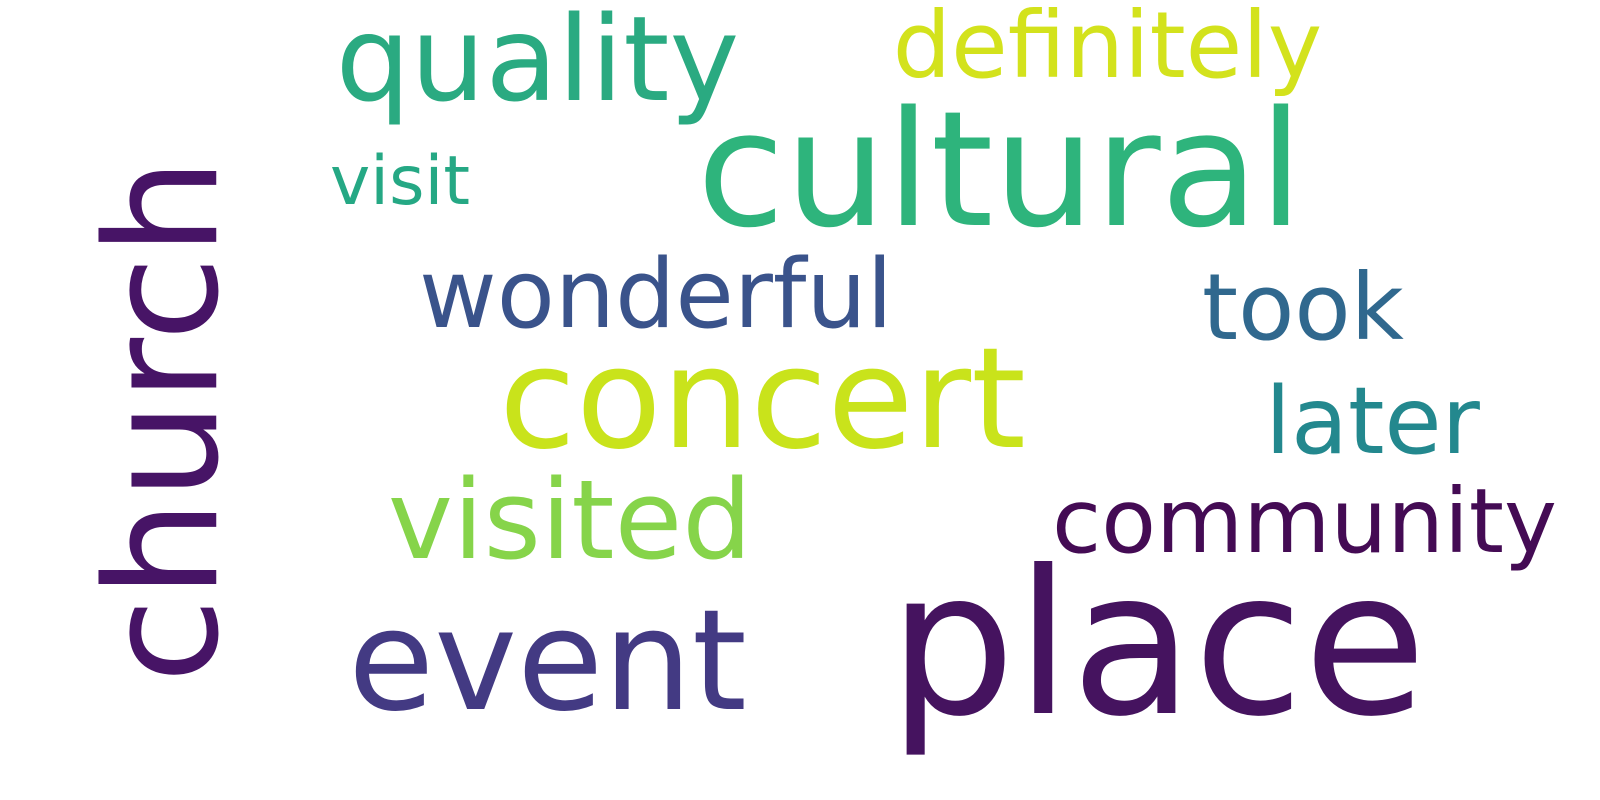 The height and width of the screenshot is (800, 1600). I want to click on word-community: community, so click(1304, 522).